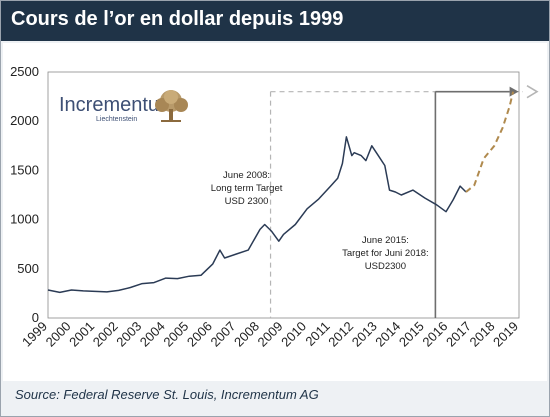 This screenshot has width=550, height=417. Describe the element at coordinates (24, 219) in the screenshot. I see `y-tick-label: 1000` at that location.